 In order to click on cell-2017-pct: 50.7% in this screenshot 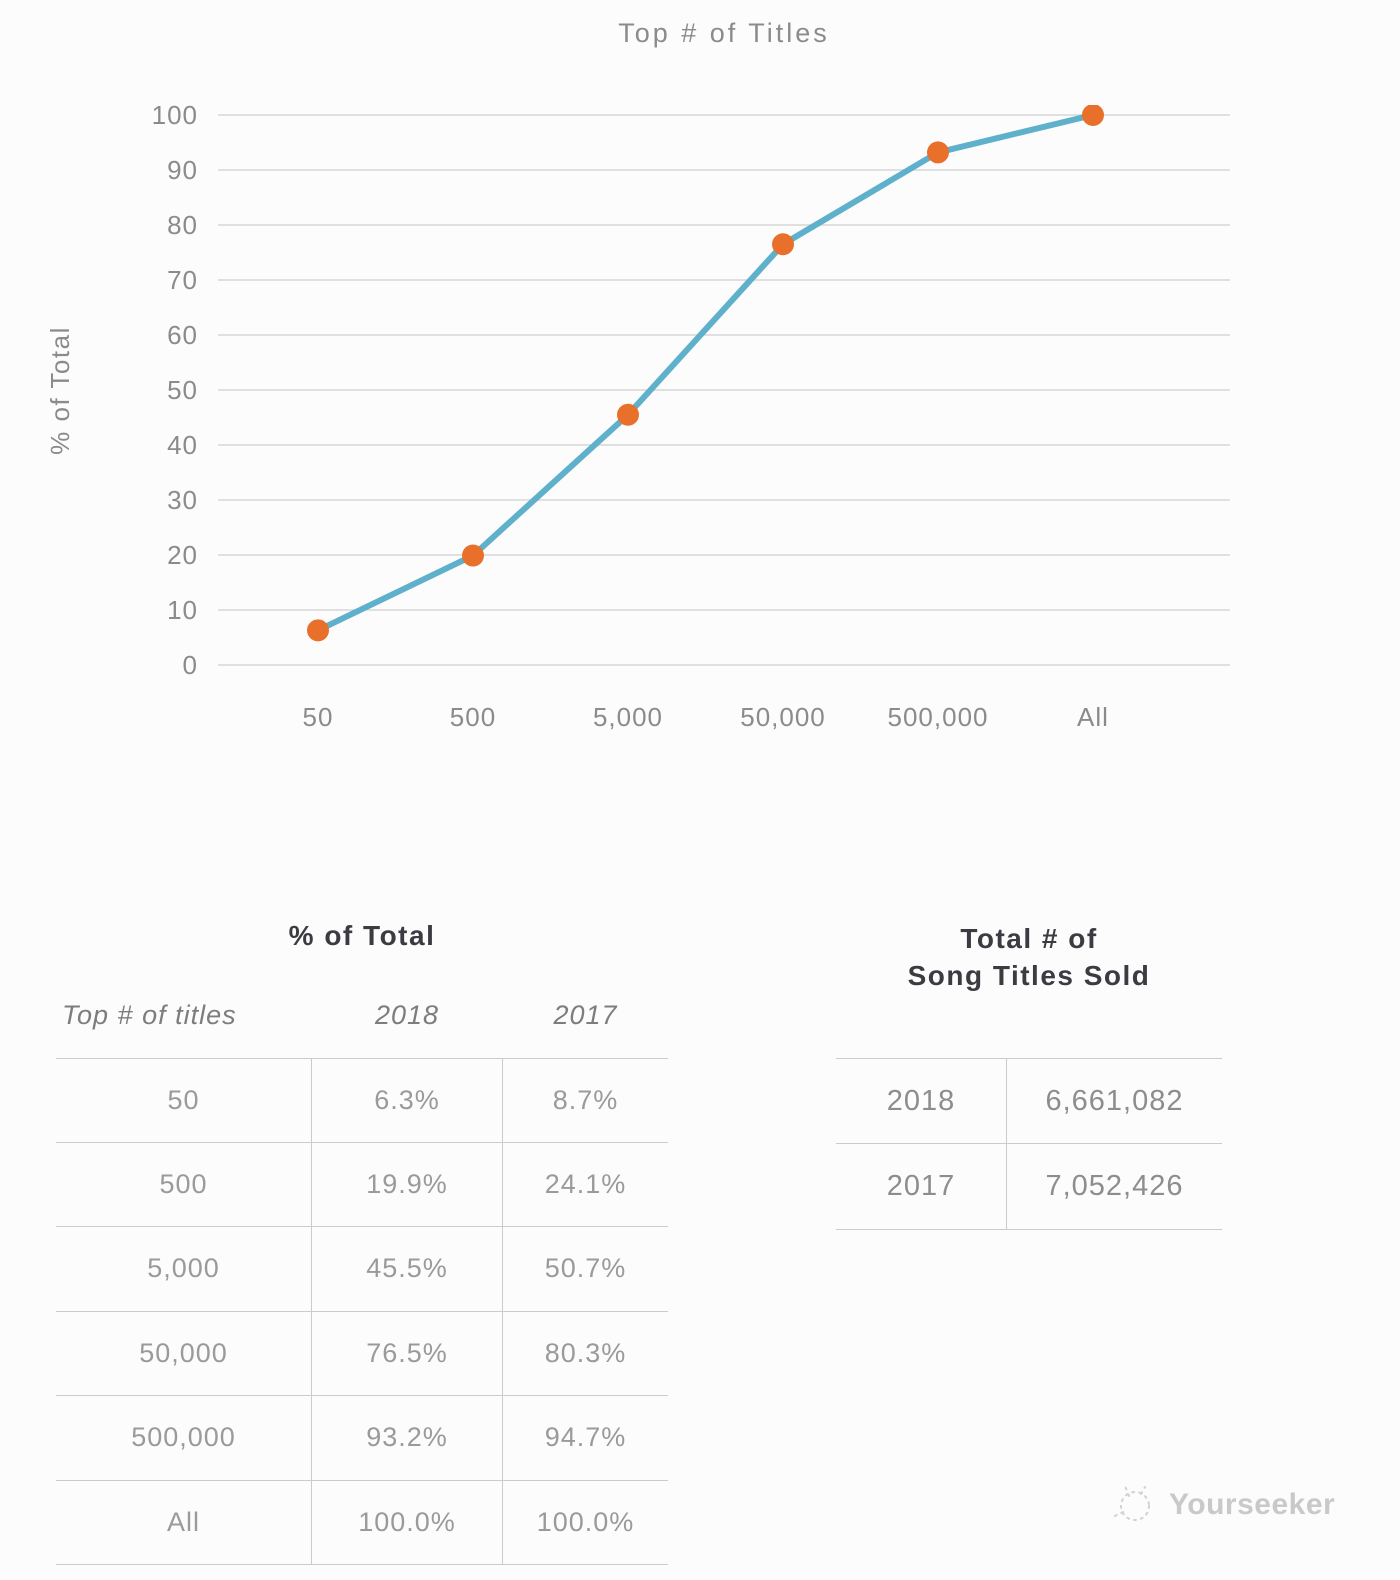, I will do `click(585, 1268)`.